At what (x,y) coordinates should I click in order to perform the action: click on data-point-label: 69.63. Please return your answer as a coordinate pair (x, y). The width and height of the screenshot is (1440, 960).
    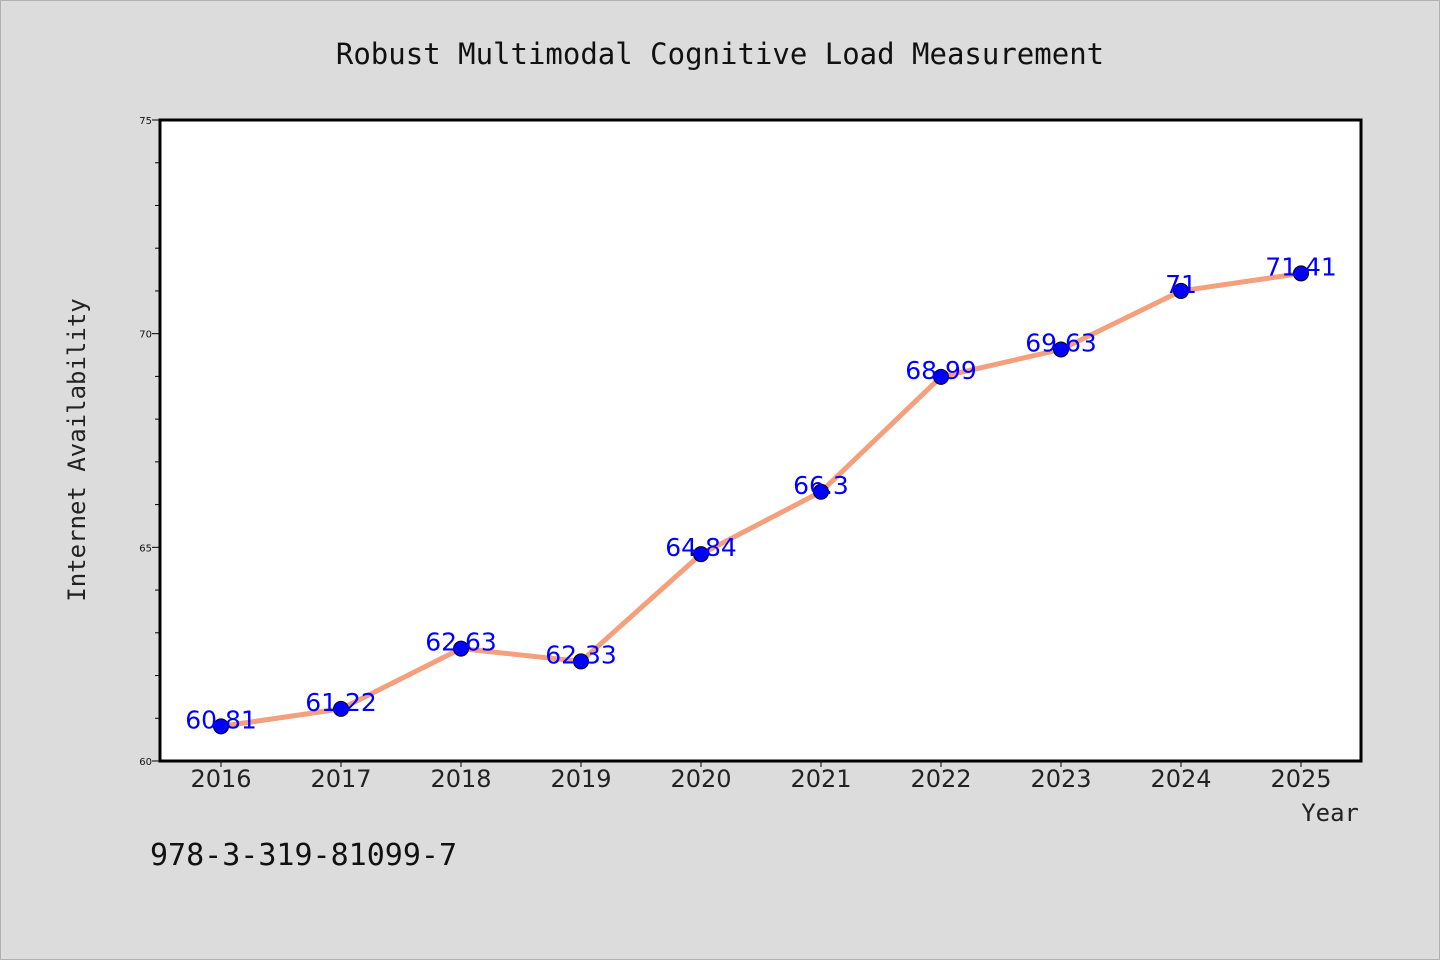
    Looking at the image, I should click on (1061, 342).